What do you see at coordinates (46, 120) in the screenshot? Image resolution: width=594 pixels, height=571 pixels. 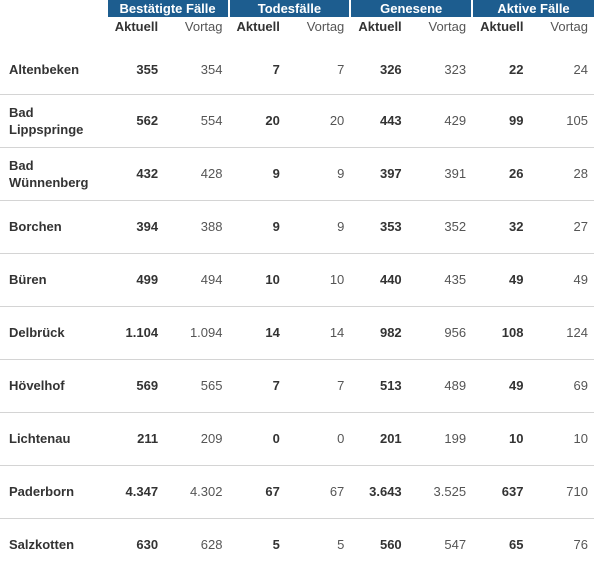 I see `municipality-name: Bad Lippspringe` at bounding box center [46, 120].